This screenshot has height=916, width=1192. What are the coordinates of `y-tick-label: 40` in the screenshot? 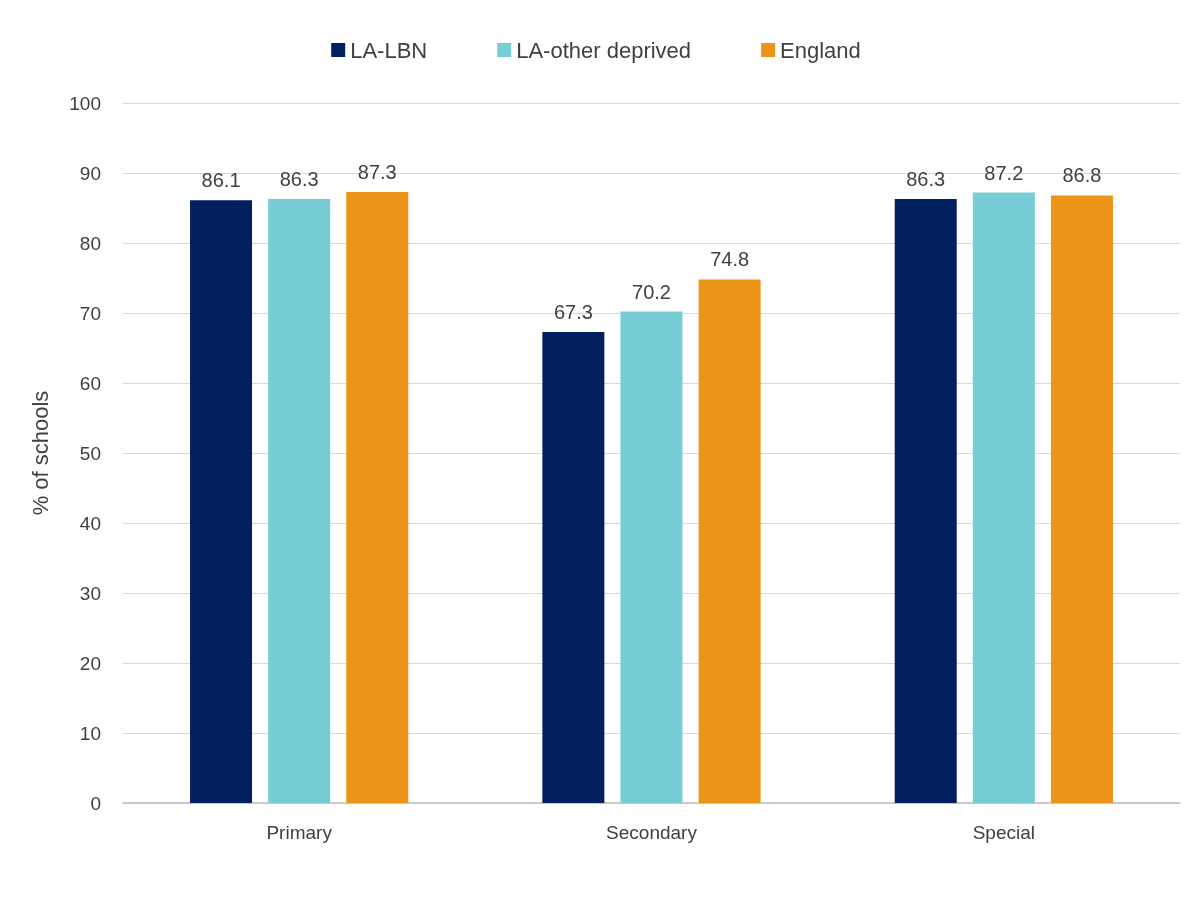 It's located at (90, 523).